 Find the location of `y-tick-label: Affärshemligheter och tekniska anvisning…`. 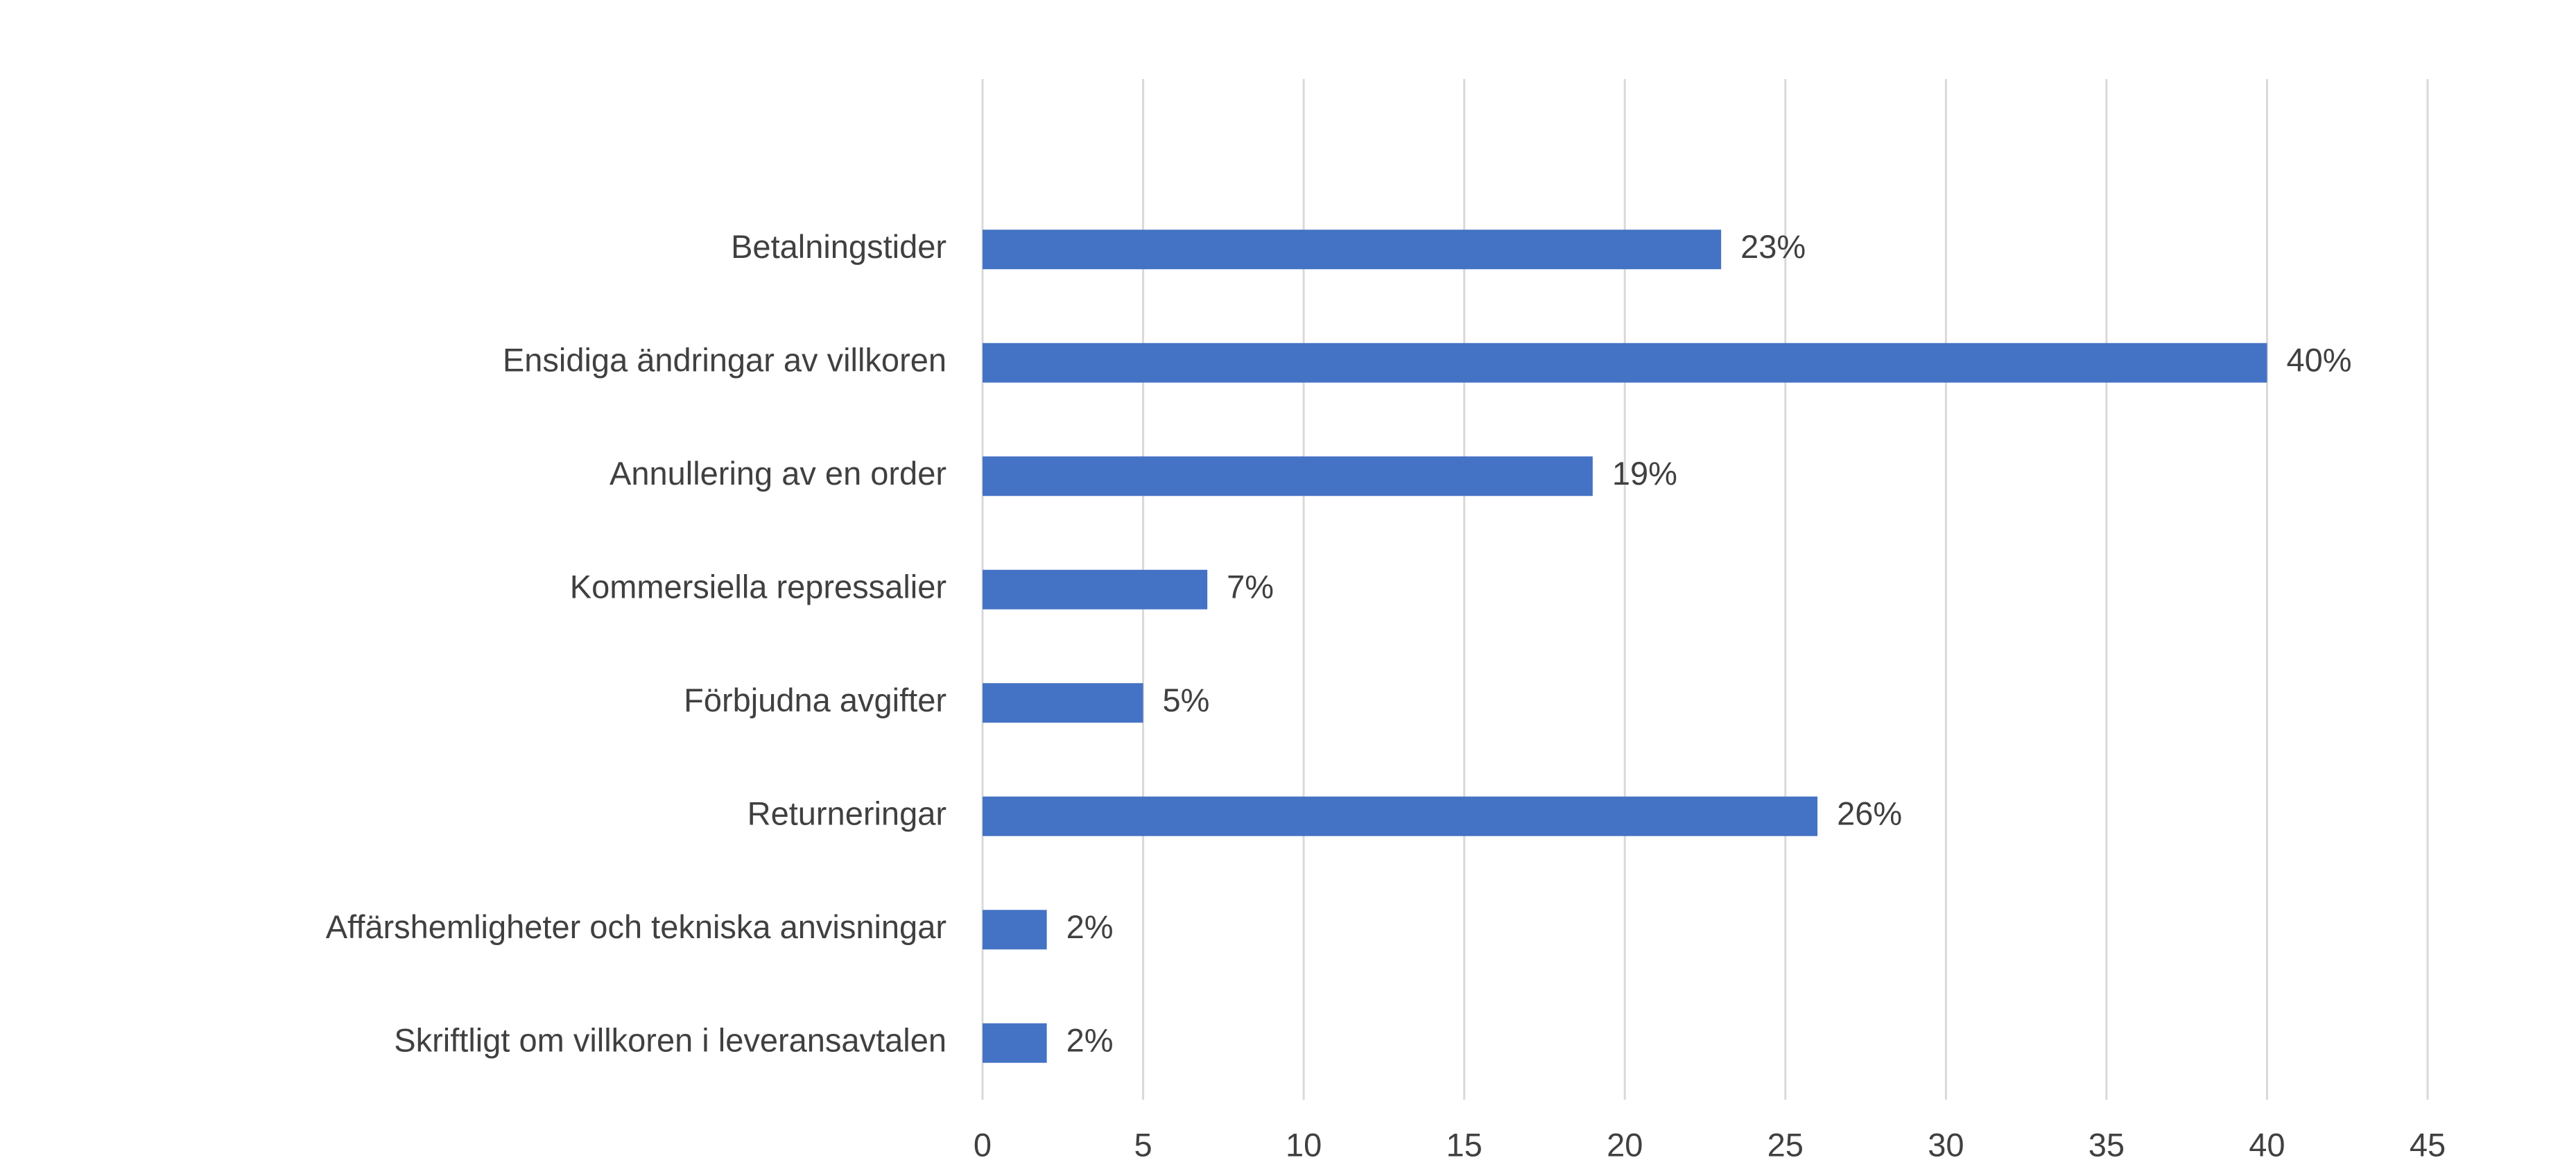

y-tick-label: Affärshemligheter och tekniska anvisning… is located at coordinates (636, 926).